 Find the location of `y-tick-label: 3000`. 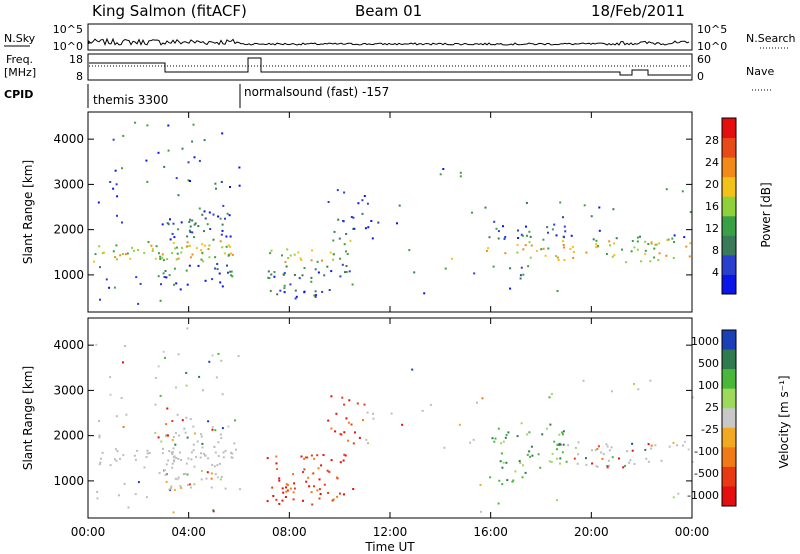

y-tick-label: 3000 is located at coordinates (68, 390).